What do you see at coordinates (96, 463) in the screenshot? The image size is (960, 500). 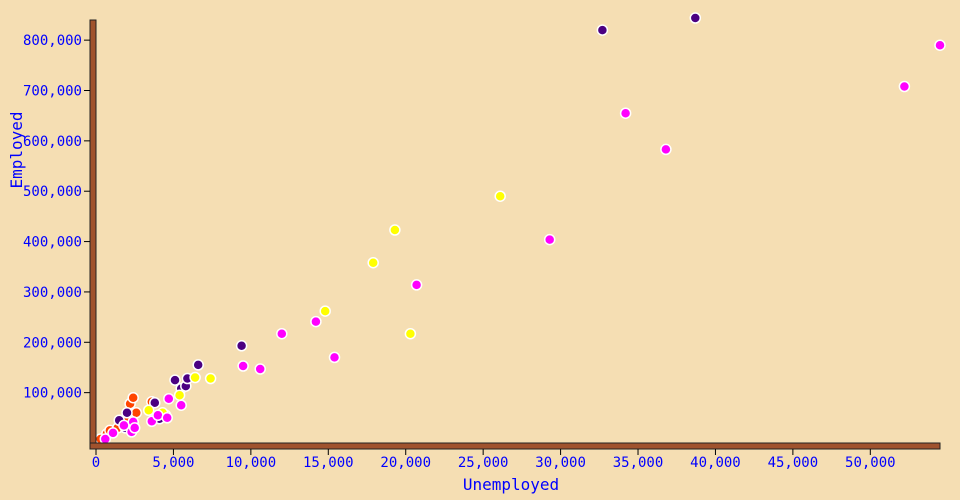 I see `x-tick-label: 0` at bounding box center [96, 463].